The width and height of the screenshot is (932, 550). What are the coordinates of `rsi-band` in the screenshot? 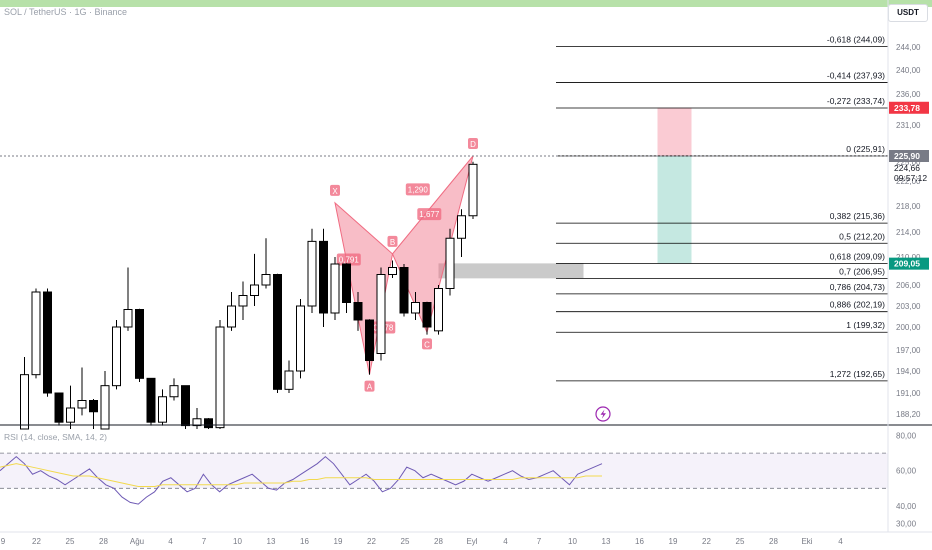 It's located at (444, 471).